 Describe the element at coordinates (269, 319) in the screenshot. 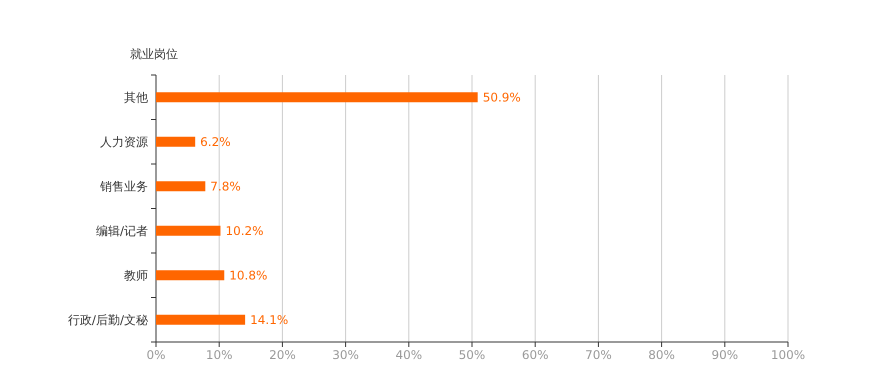

I see `data-label: 14.1%` at that location.